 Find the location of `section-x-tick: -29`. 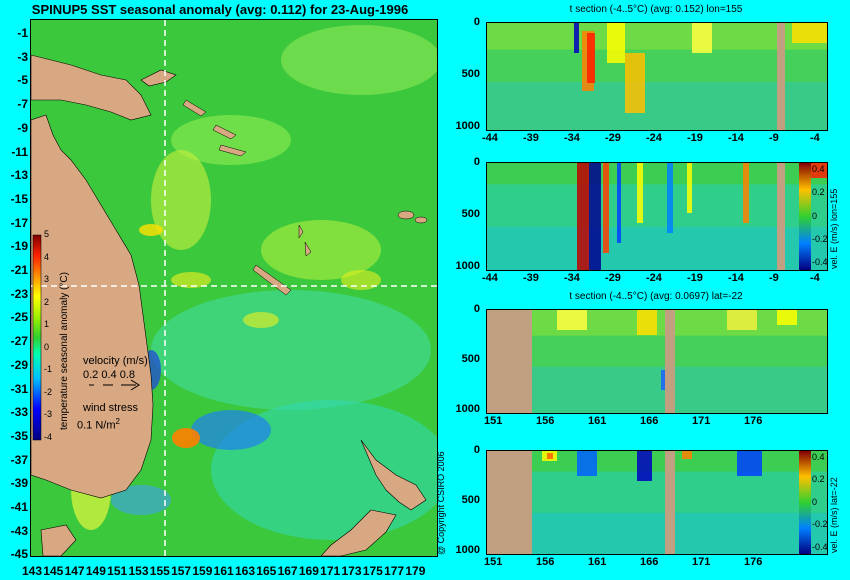

section-x-tick: -29 is located at coordinates (613, 278).